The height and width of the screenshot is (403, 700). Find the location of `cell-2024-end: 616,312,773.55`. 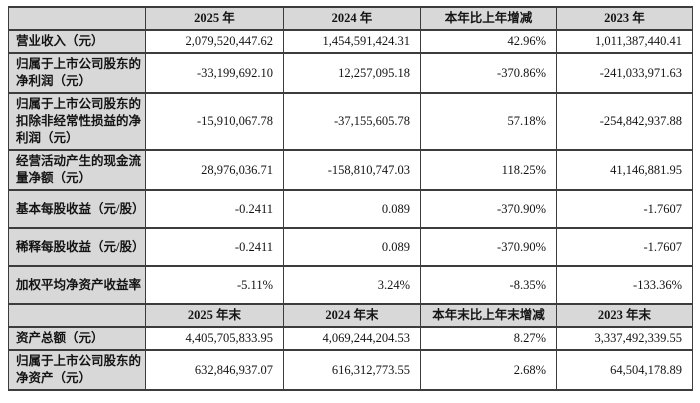

cell-2024-end: 616,312,773.55 is located at coordinates (352, 370).